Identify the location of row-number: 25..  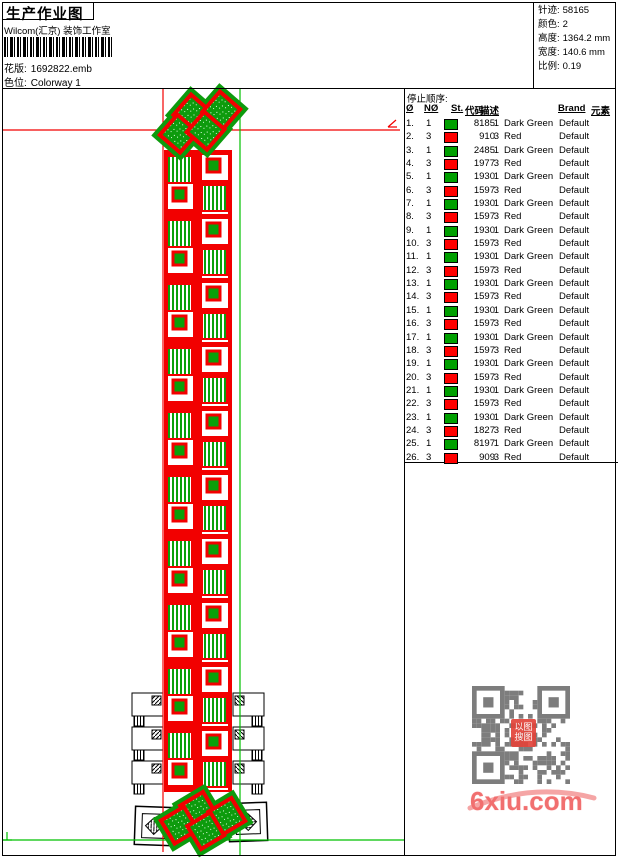
(413, 444).